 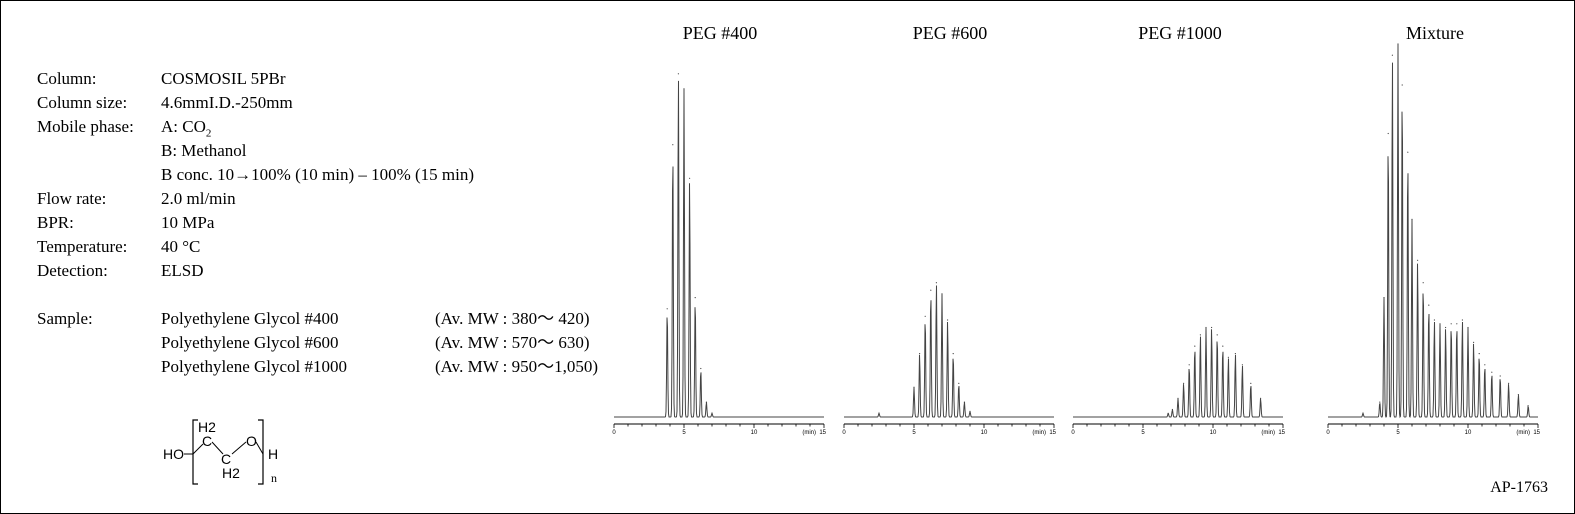 What do you see at coordinates (220, 452) in the screenshot?
I see `peg-structure: HO H2 C C H2 O H n` at bounding box center [220, 452].